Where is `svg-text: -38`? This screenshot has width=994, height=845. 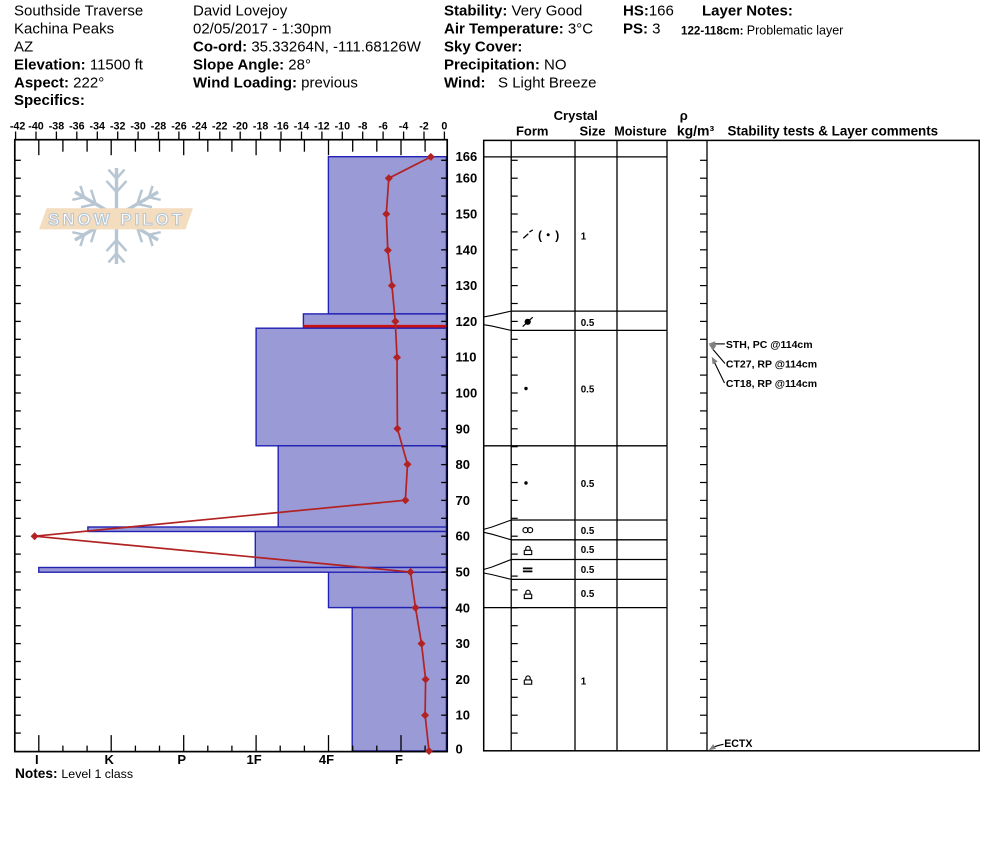
svg-text: -38 is located at coordinates (57, 127).